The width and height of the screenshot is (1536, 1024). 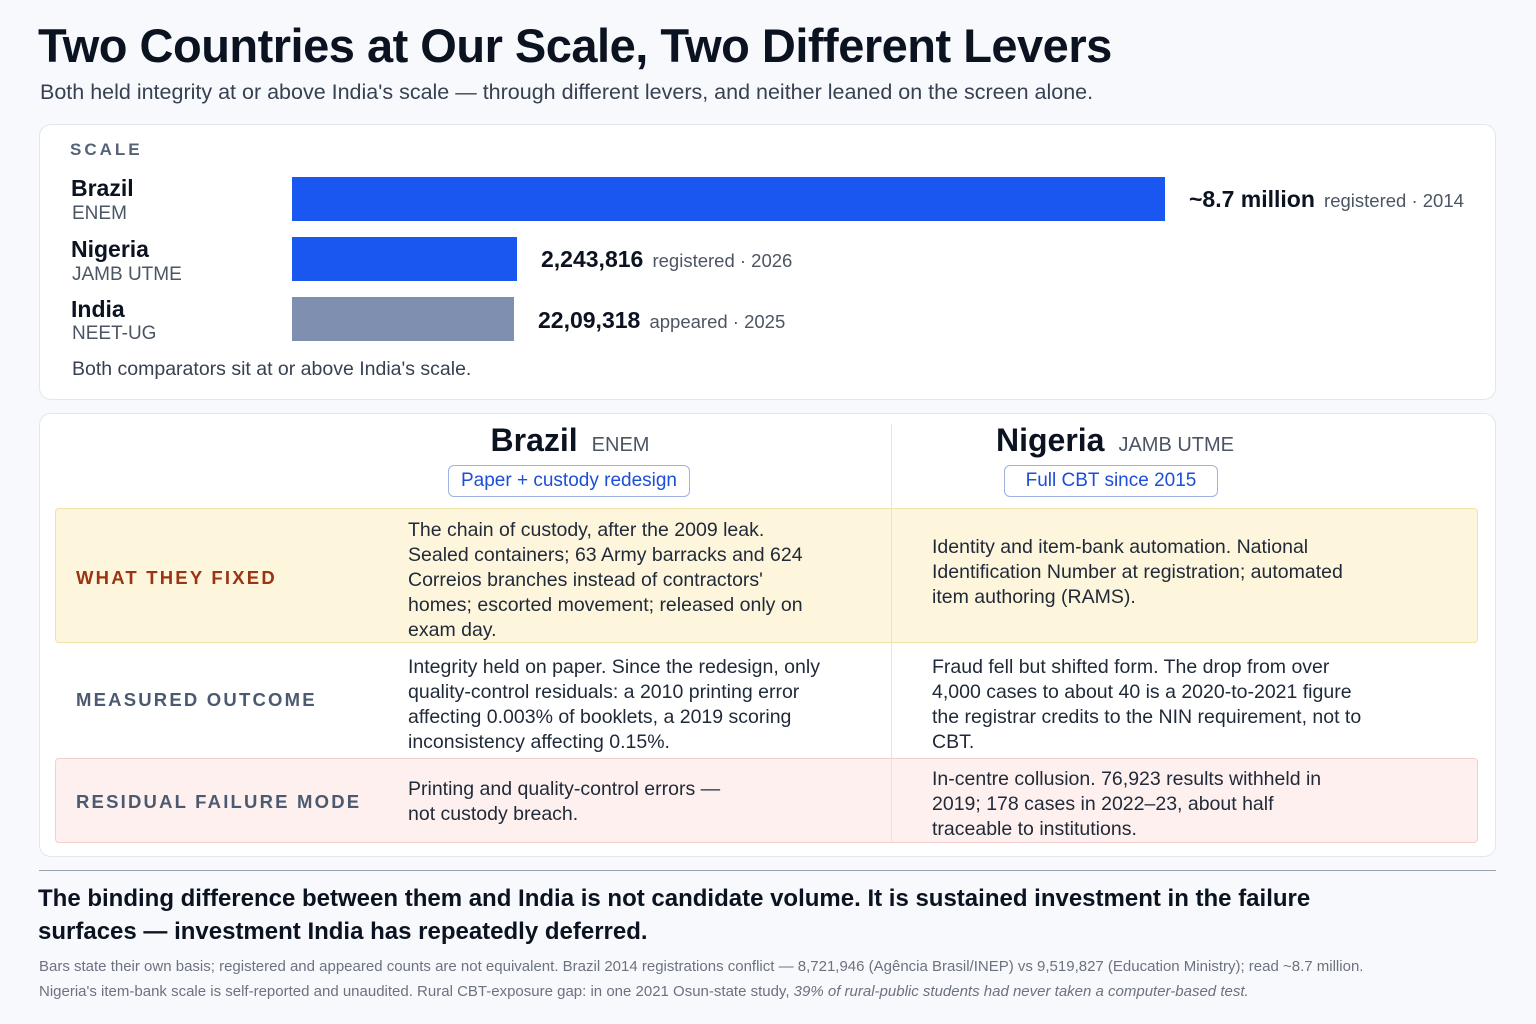 What do you see at coordinates (592, 259) in the screenshot?
I see `bar-value-number: 2,243,816` at bounding box center [592, 259].